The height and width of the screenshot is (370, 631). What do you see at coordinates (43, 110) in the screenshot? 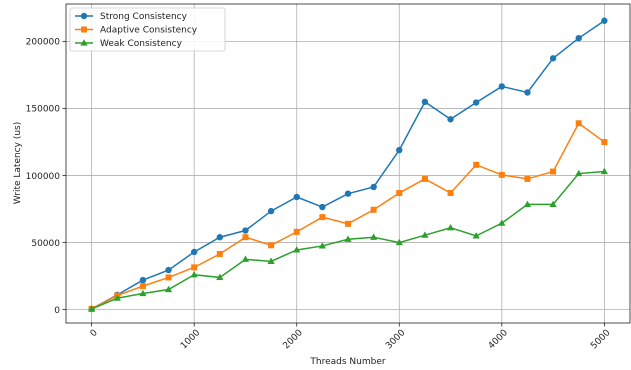
I see `y-tick-label: 150000` at bounding box center [43, 110].